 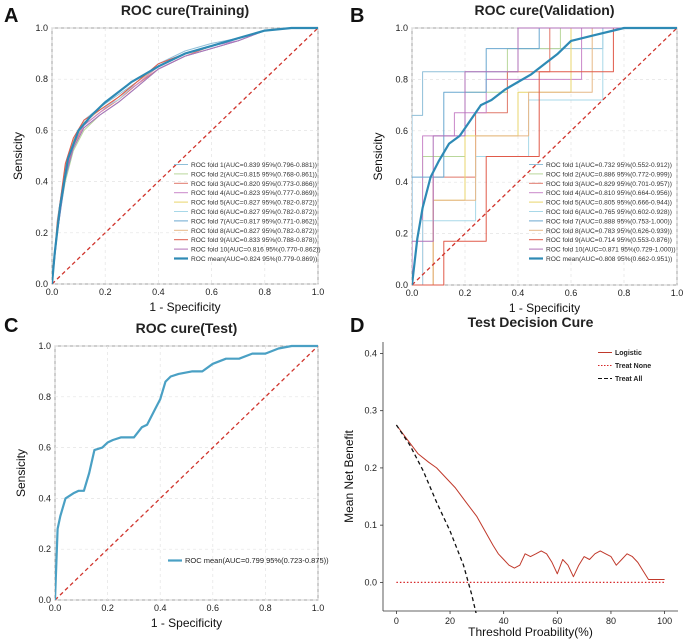 I want to click on y-tick-label: 0.3, so click(x=370, y=411).